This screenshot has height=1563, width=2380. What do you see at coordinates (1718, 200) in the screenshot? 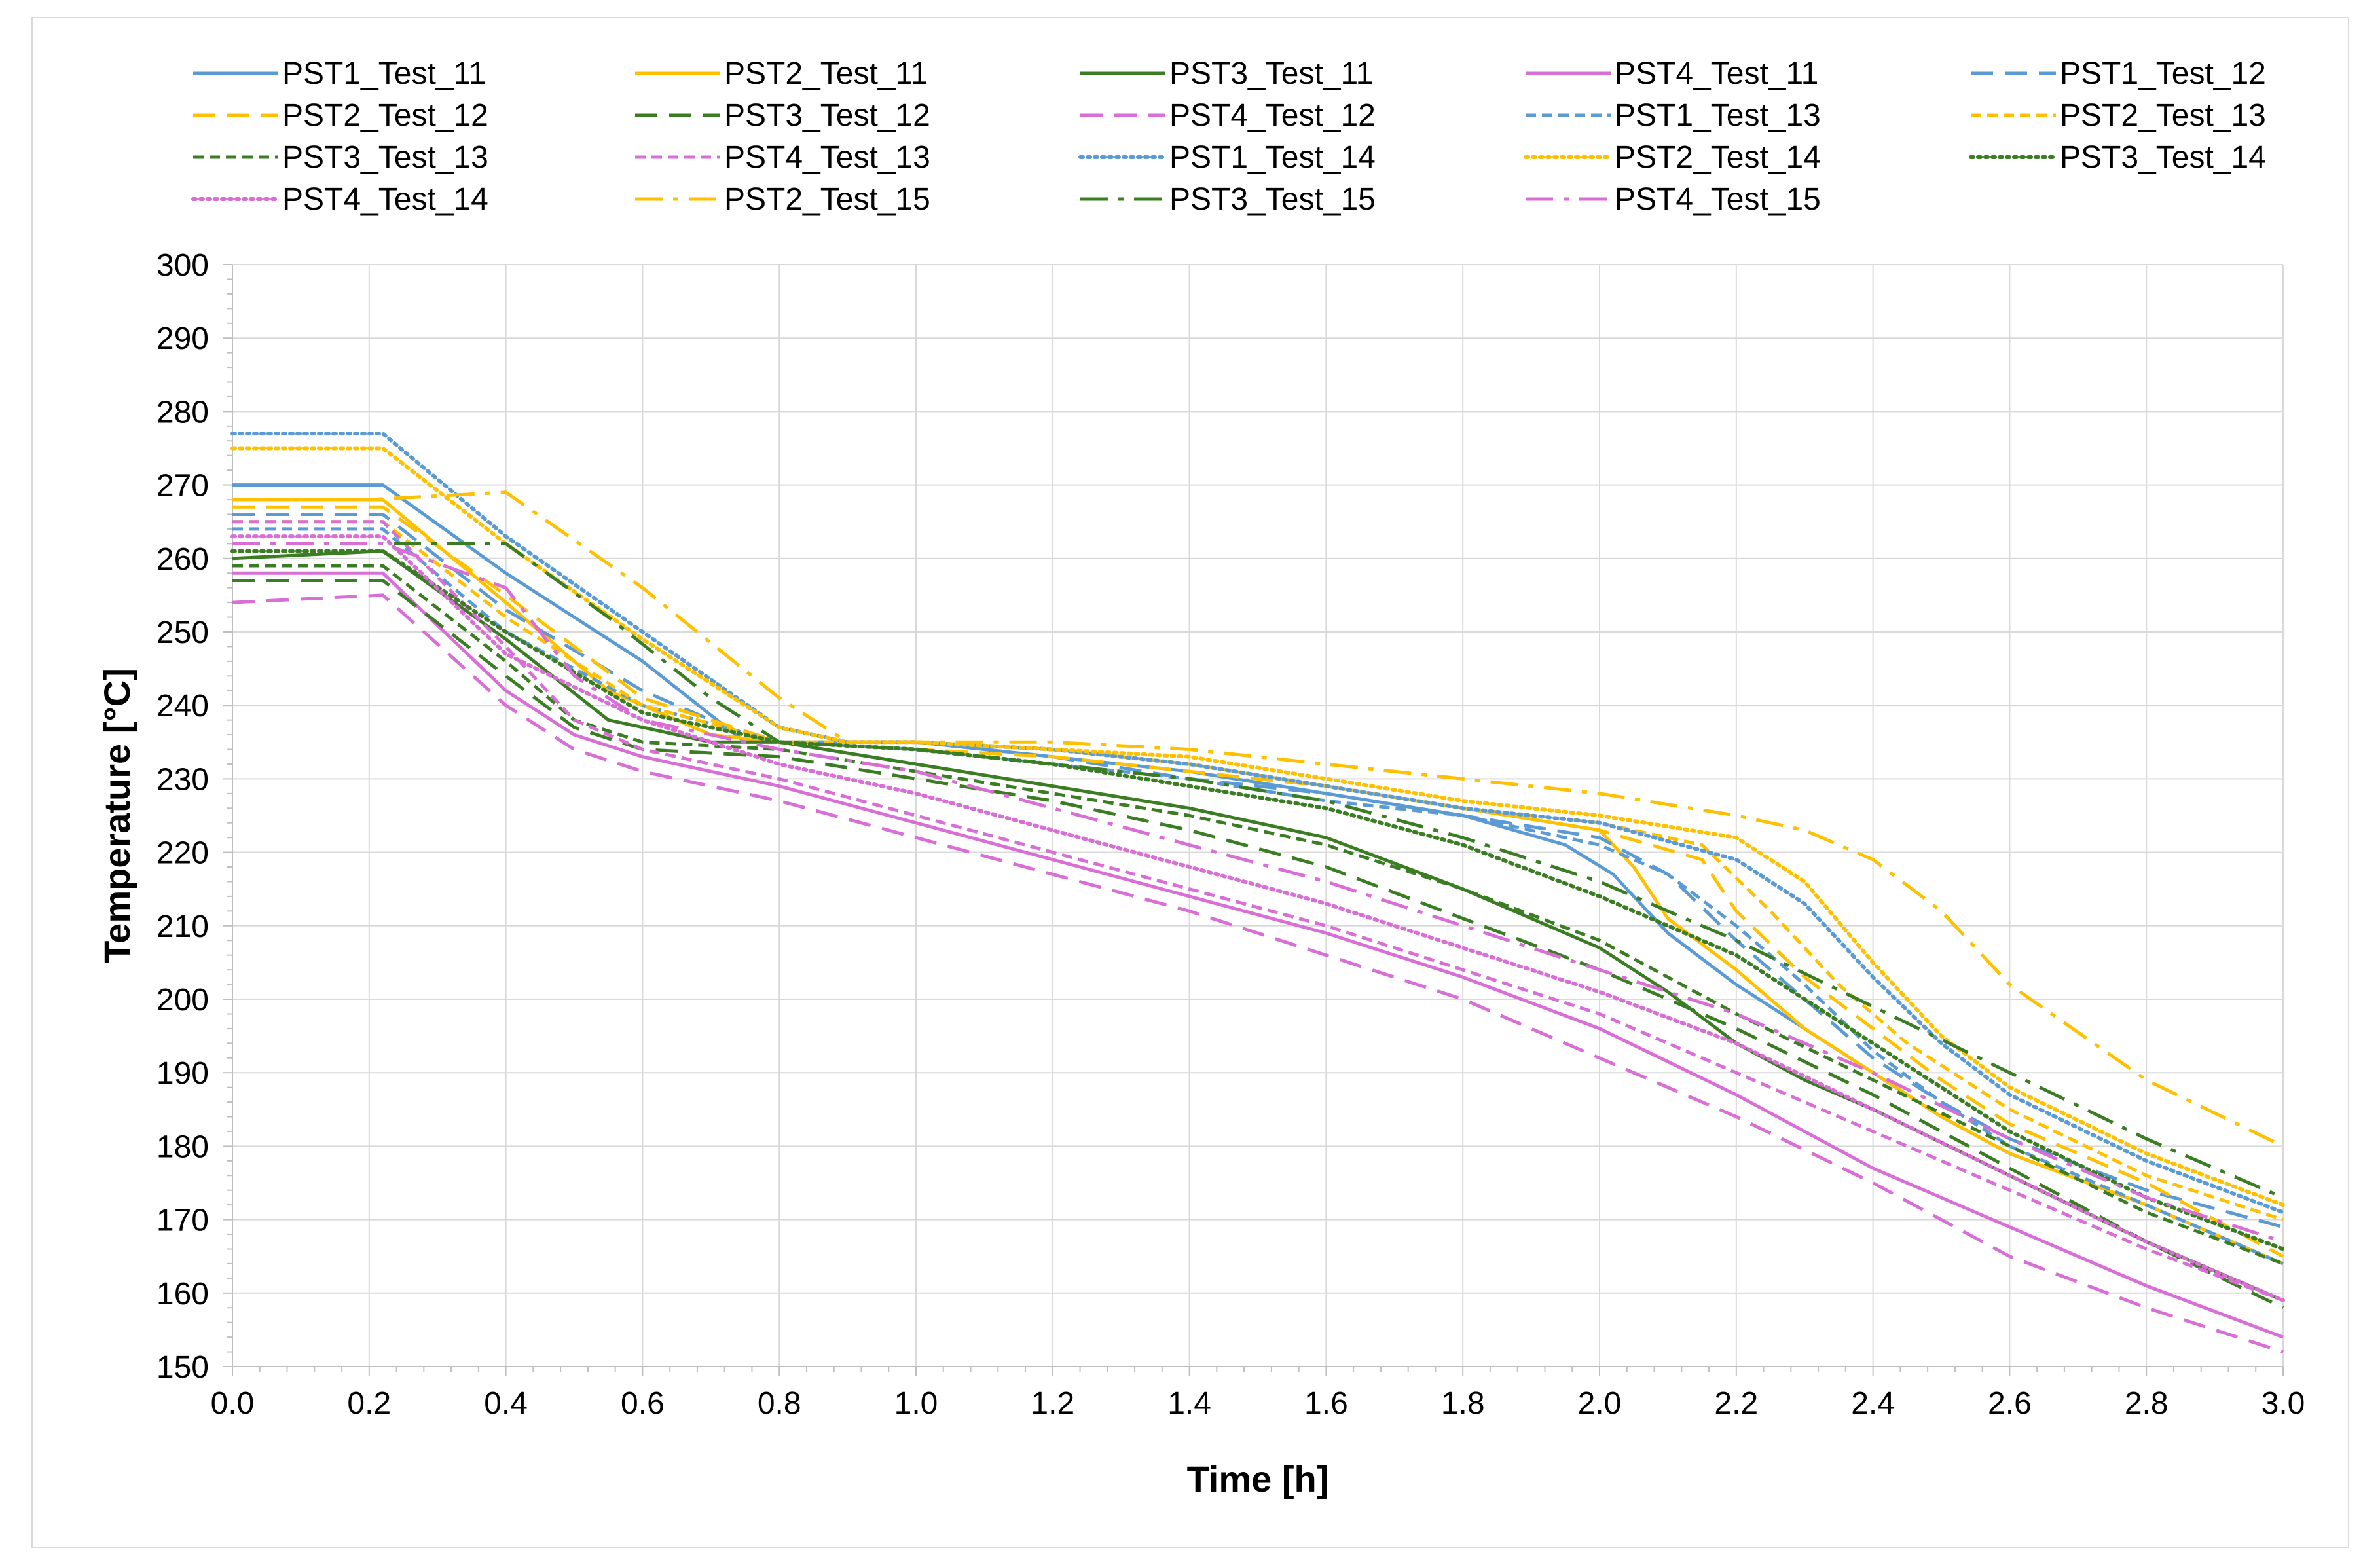
I see `legend-label: PST4_Test_15` at bounding box center [1718, 200].